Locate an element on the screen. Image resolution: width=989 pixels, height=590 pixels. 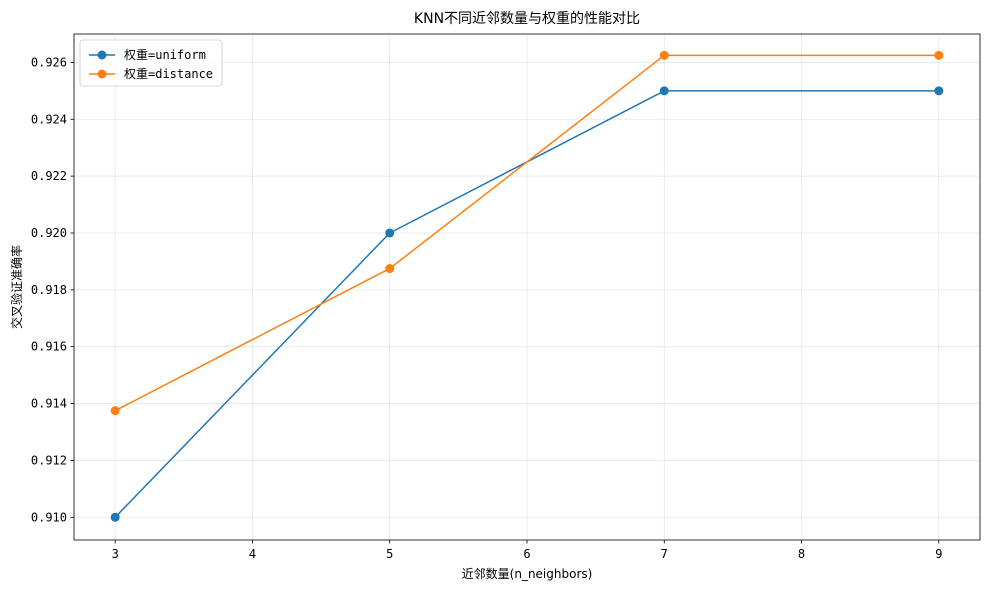
x-axis-label: 近邻数量(n_neighbors) is located at coordinates (527, 573).